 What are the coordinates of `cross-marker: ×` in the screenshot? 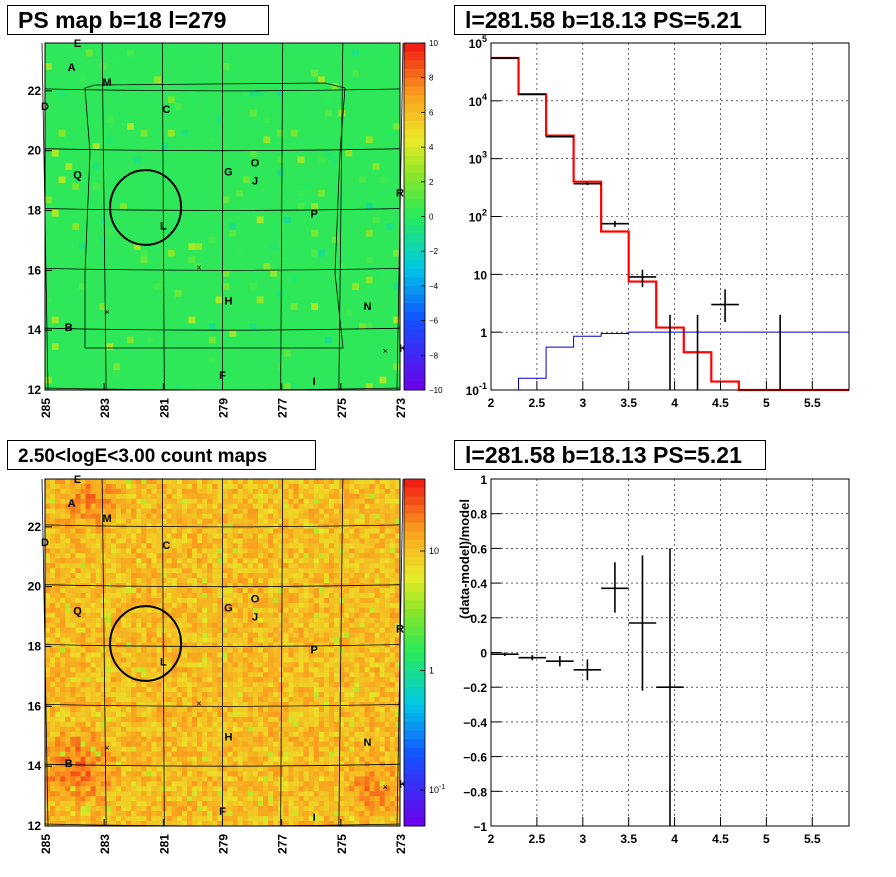 It's located at (106, 312).